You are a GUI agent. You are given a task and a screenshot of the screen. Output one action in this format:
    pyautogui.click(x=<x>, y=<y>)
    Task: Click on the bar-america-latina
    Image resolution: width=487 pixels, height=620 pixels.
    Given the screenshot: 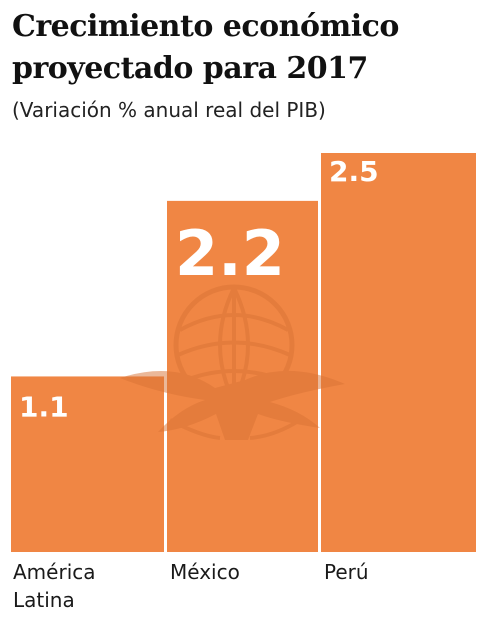 What is the action you would take?
    pyautogui.click(x=87, y=464)
    